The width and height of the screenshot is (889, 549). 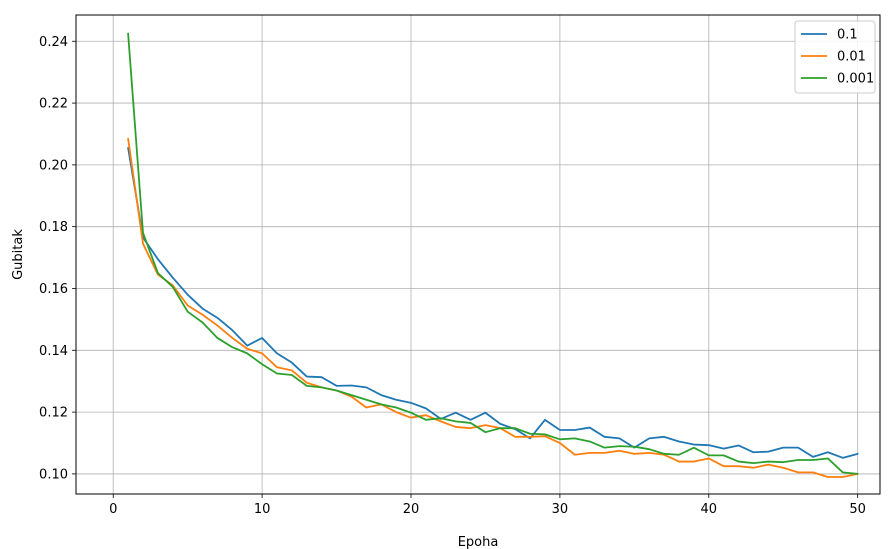 I want to click on y-tick-label: 0.16, so click(x=53, y=289).